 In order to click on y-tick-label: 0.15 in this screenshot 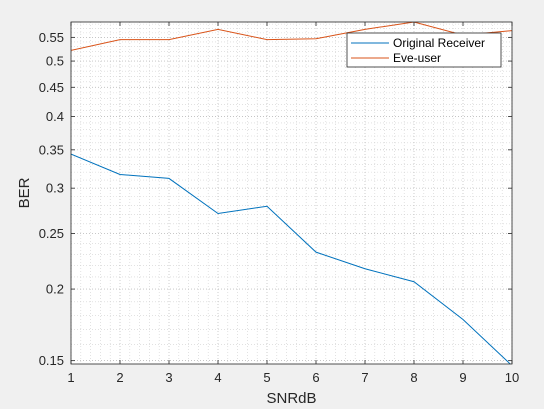, I will do `click(51, 360)`.